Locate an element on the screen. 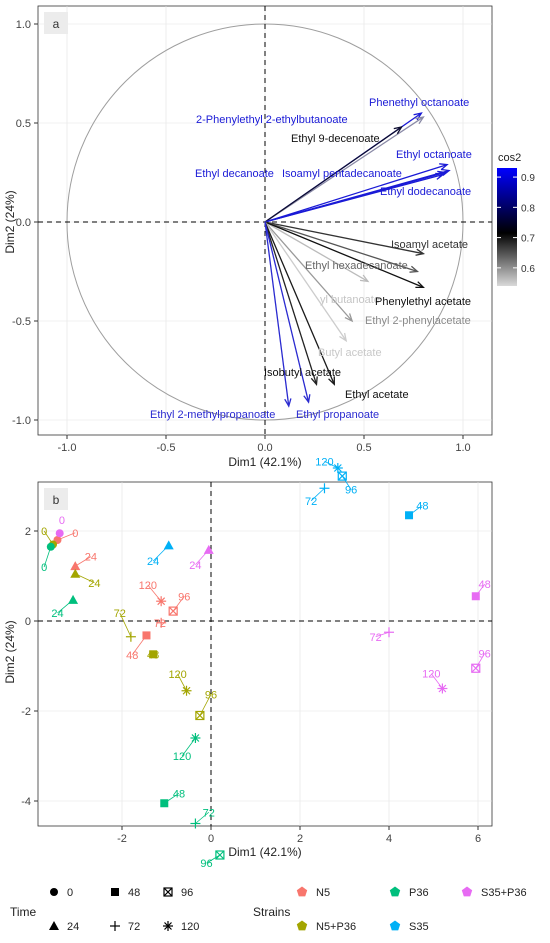 This screenshot has width=550, height=943. connector-s35-p36-t96 is located at coordinates (480, 661).